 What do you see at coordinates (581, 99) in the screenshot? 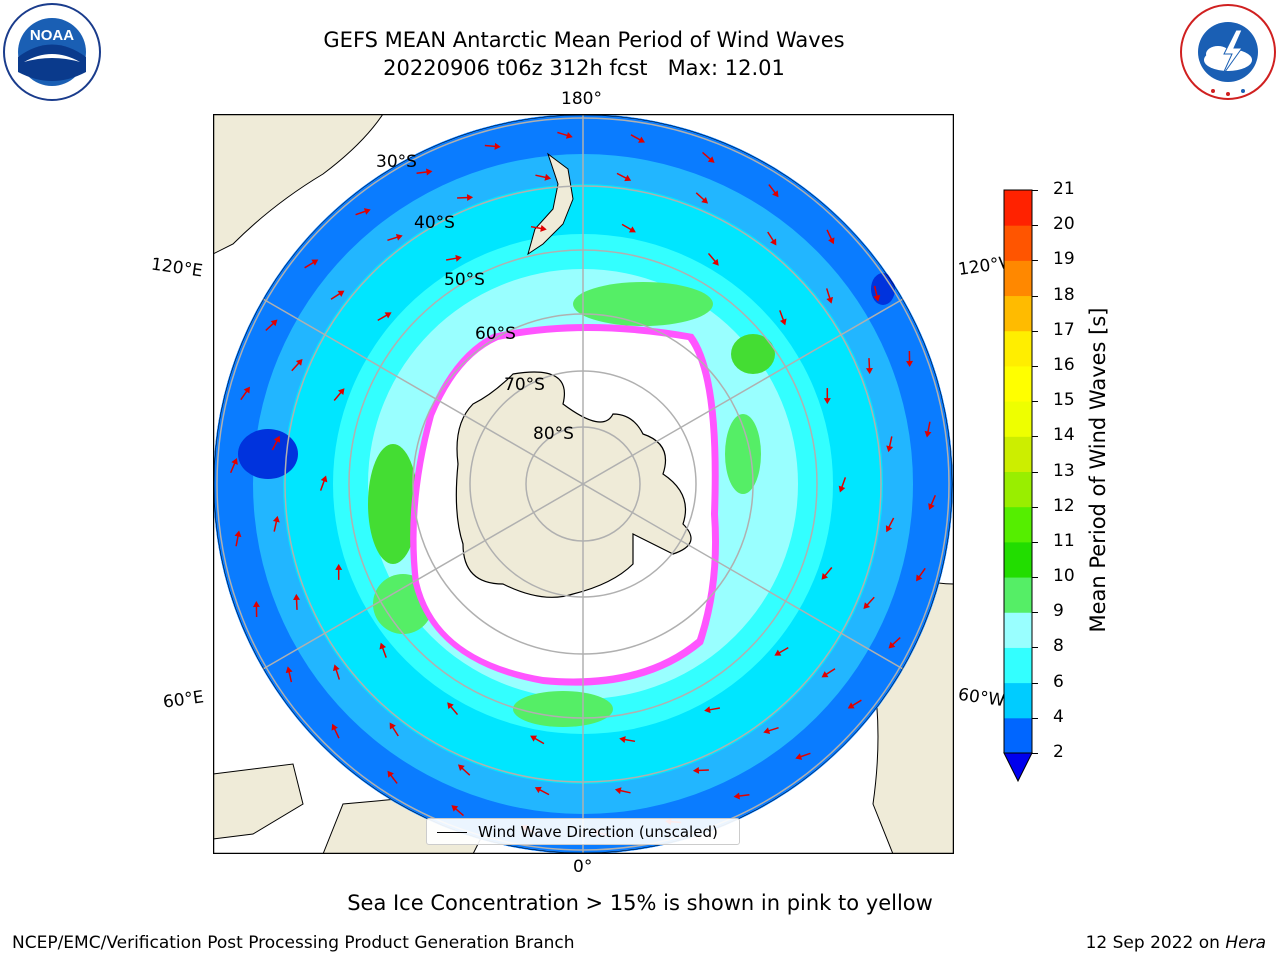
I see `lon-label-180: 180°` at bounding box center [581, 99].